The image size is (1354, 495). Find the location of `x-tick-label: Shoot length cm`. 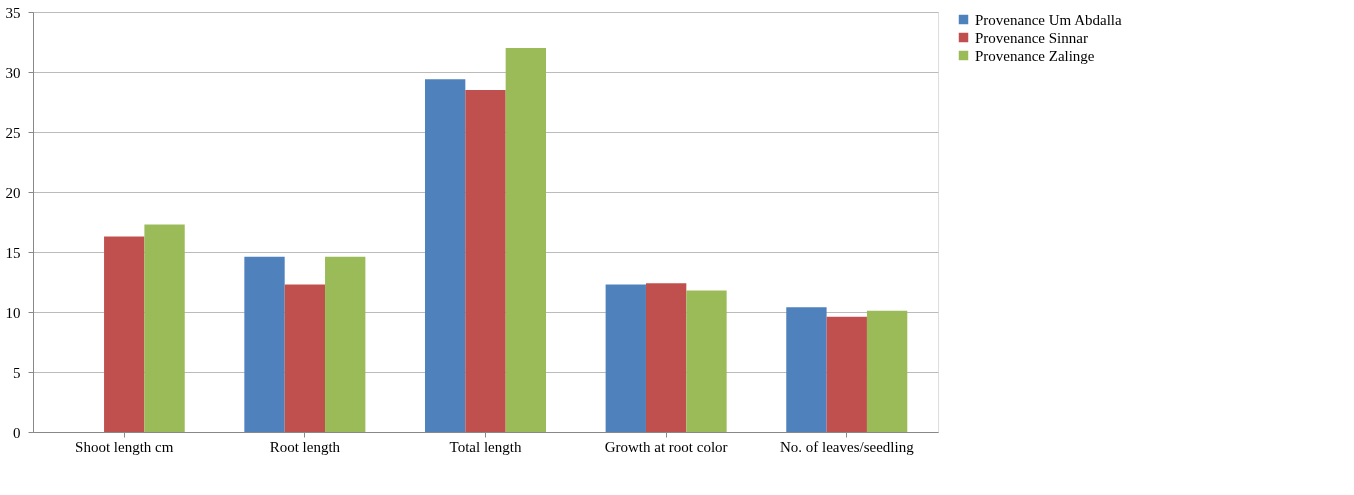

x-tick-label: Shoot length cm is located at coordinates (124, 446).